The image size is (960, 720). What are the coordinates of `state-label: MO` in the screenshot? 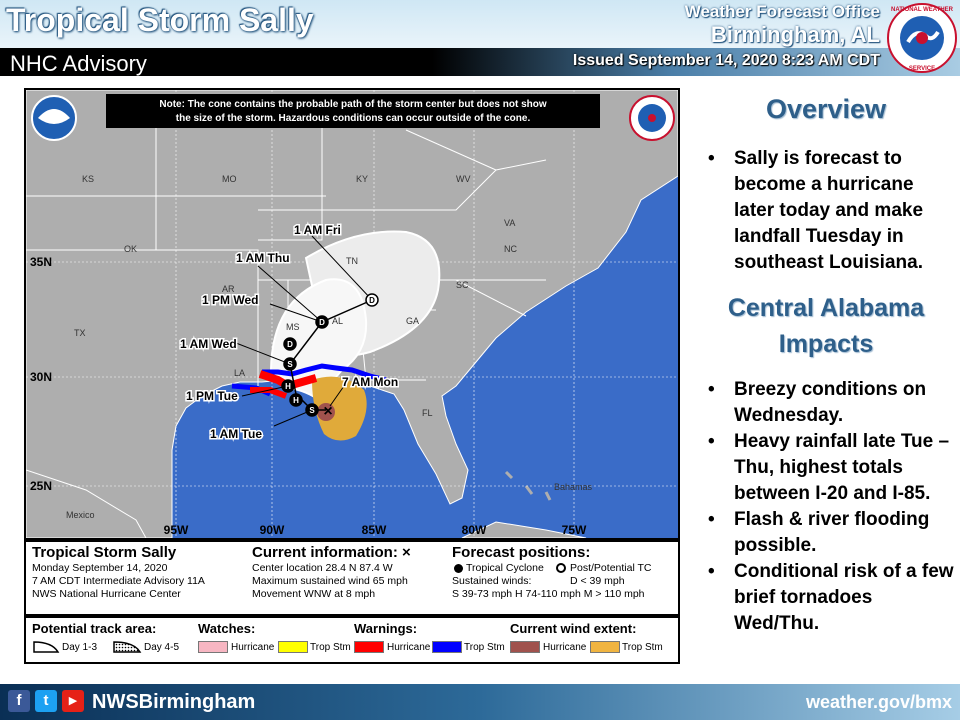 It's located at (229, 179).